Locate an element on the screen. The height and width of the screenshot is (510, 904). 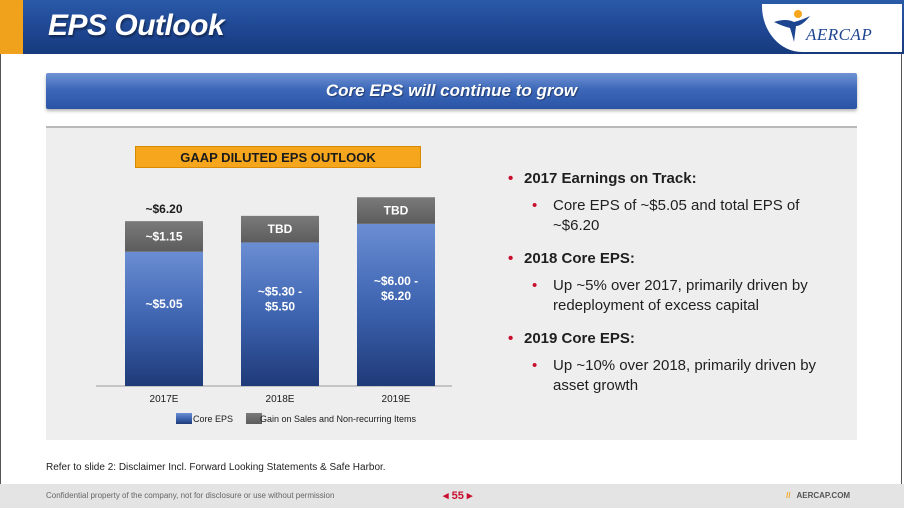
website-text: AERCAP.COM is located at coordinates (823, 495).